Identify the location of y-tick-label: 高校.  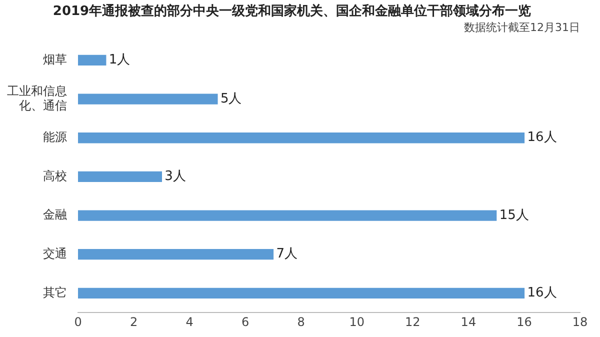
(55, 175).